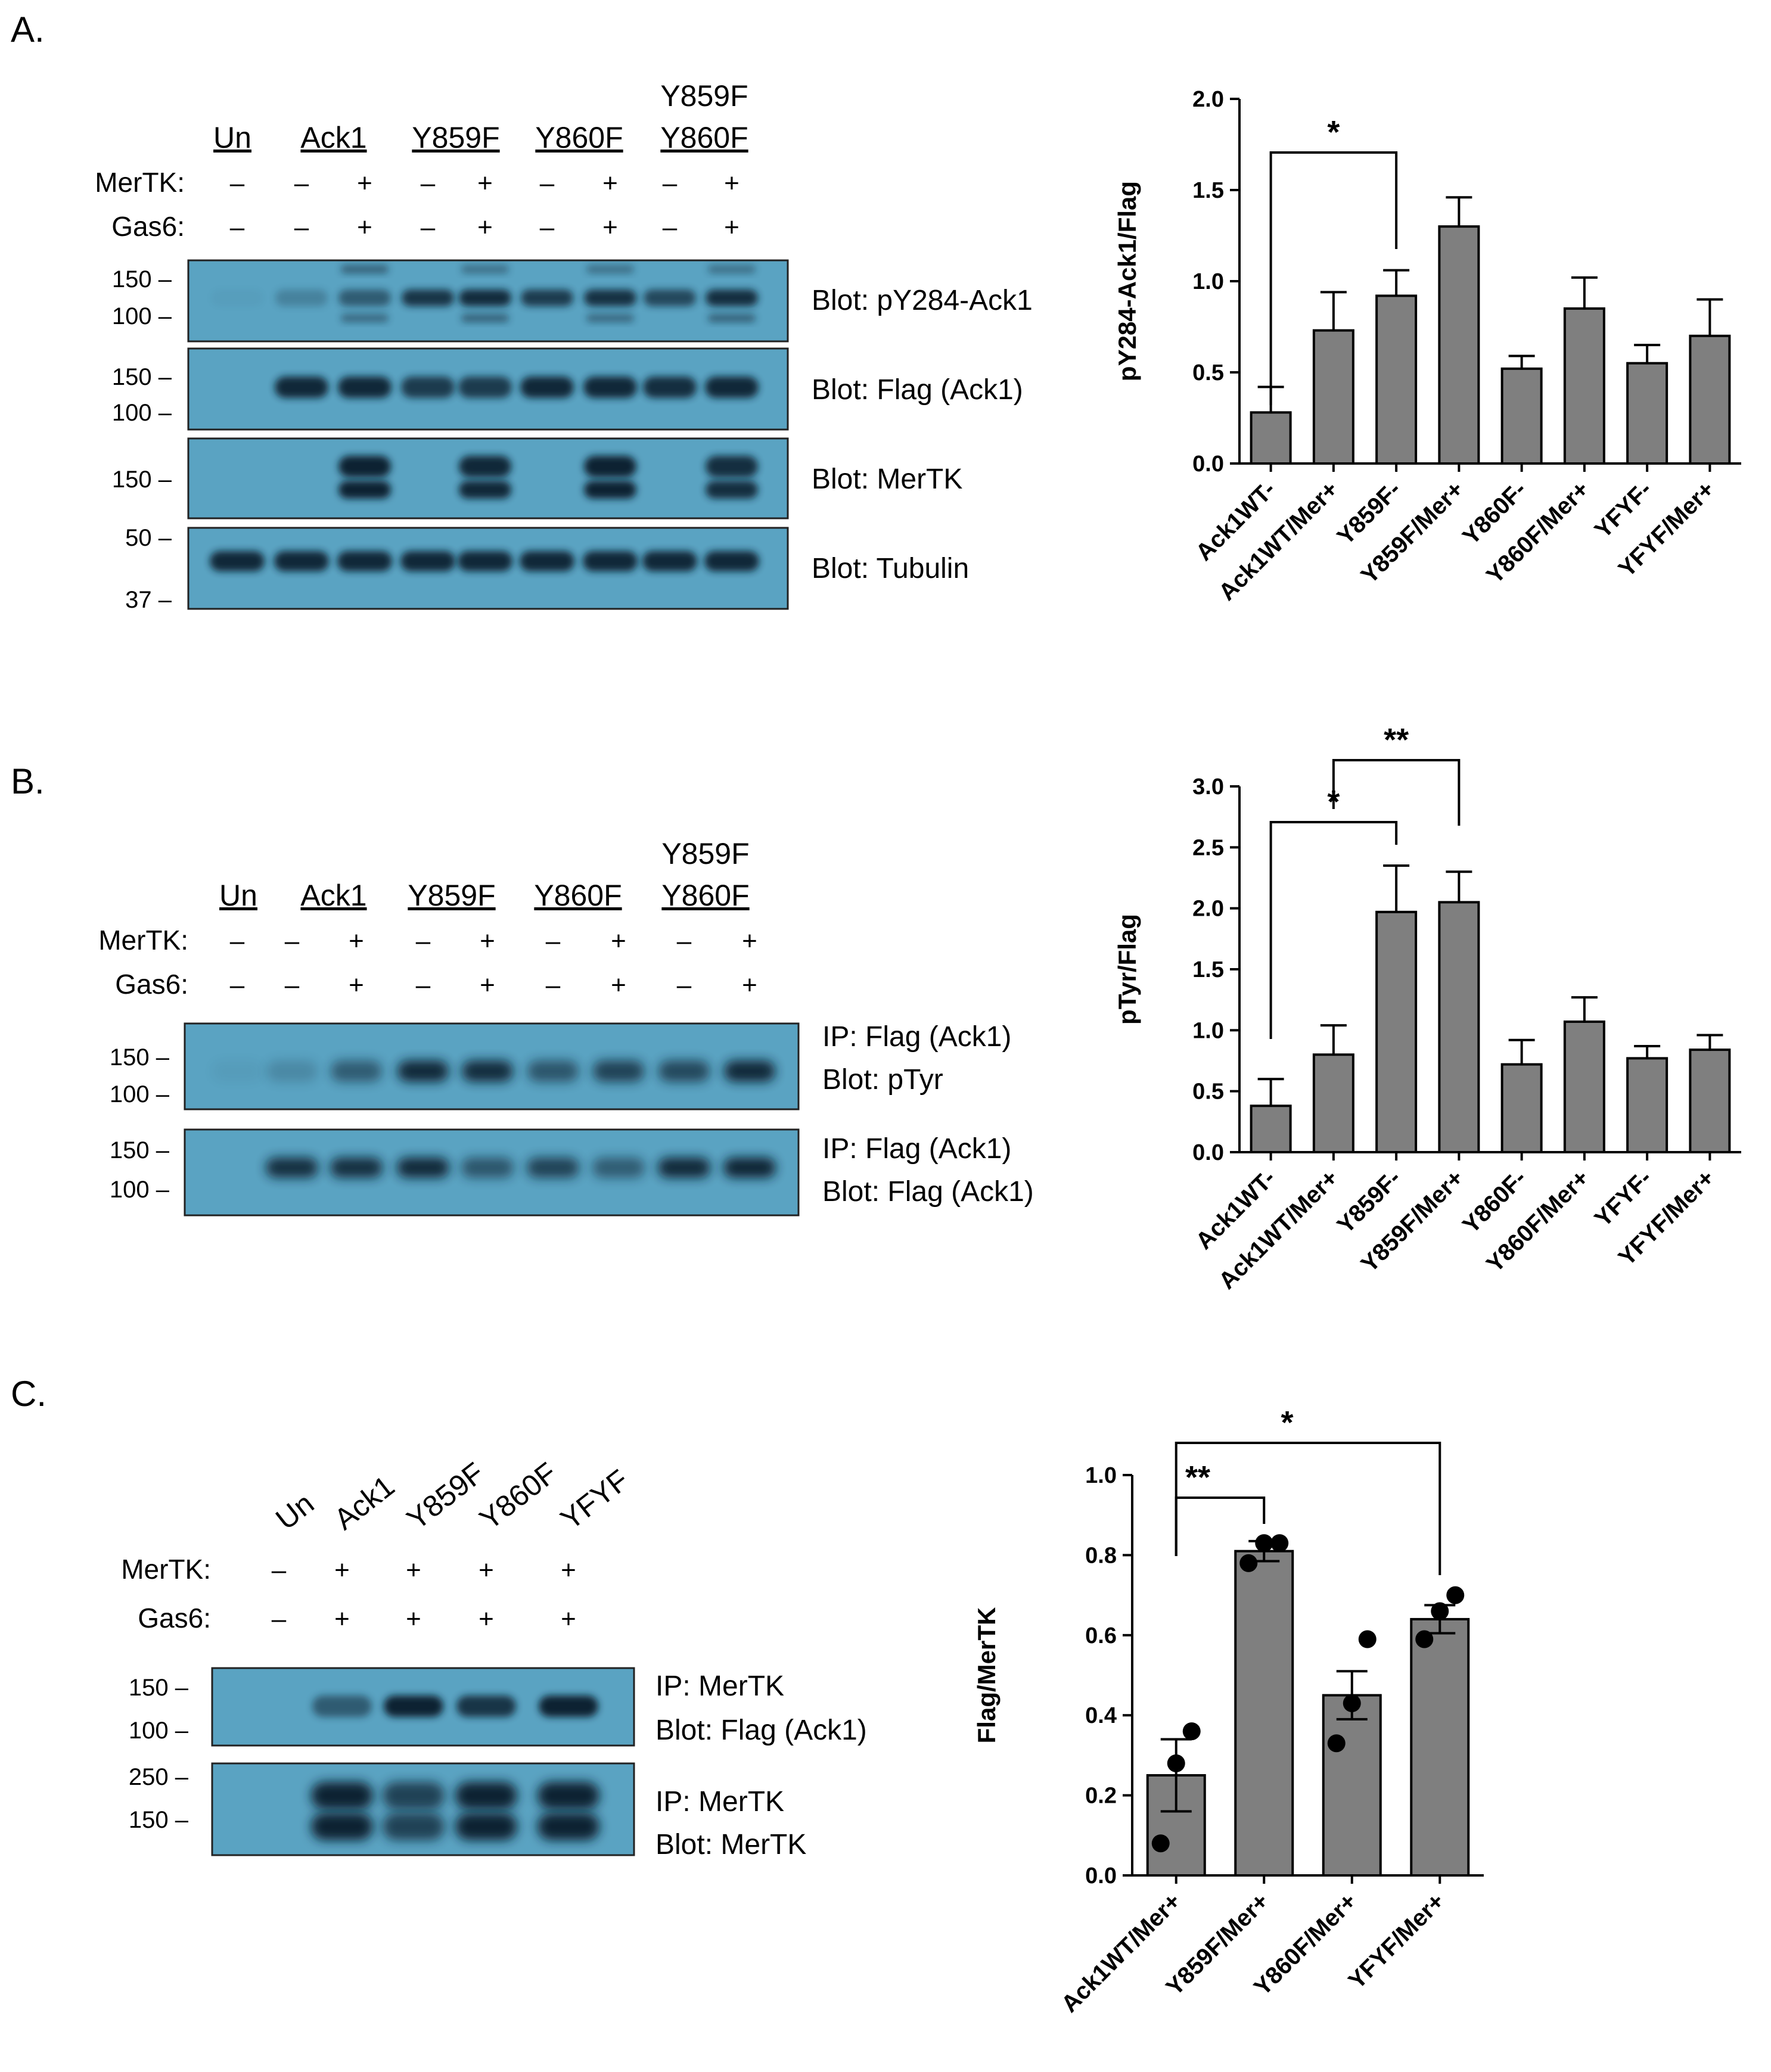  Describe the element at coordinates (159, 1688) in the screenshot. I see `panel-c-mw-150: 150 –` at that location.